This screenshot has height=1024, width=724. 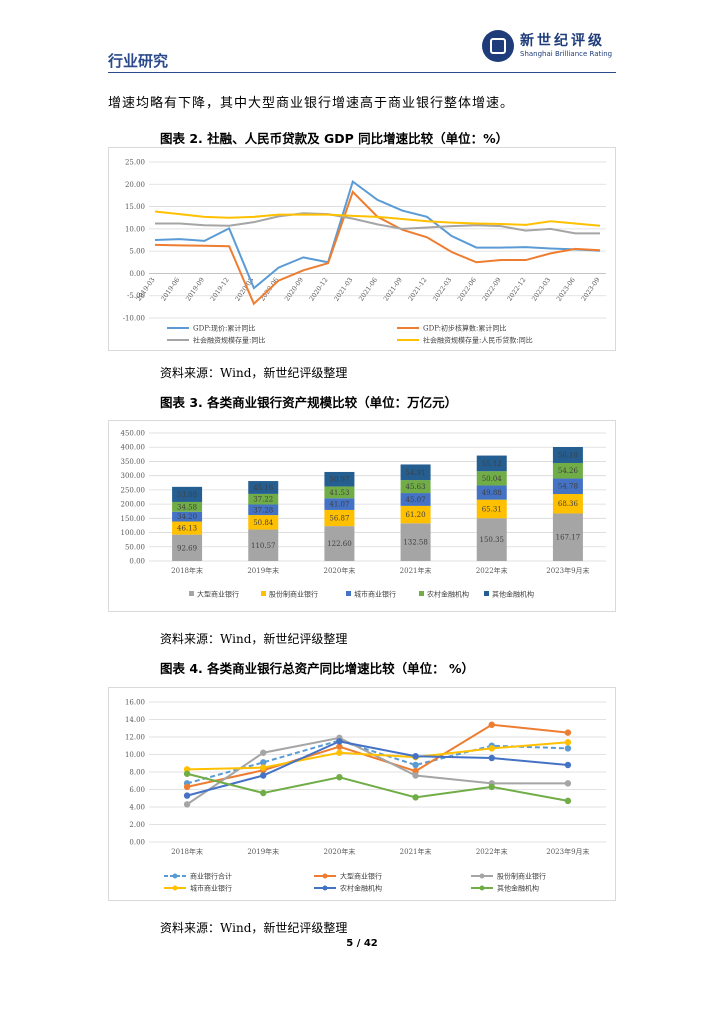 What do you see at coordinates (137, 274) in the screenshot?
I see `fig2-ytick-label: 0.00` at bounding box center [137, 274].